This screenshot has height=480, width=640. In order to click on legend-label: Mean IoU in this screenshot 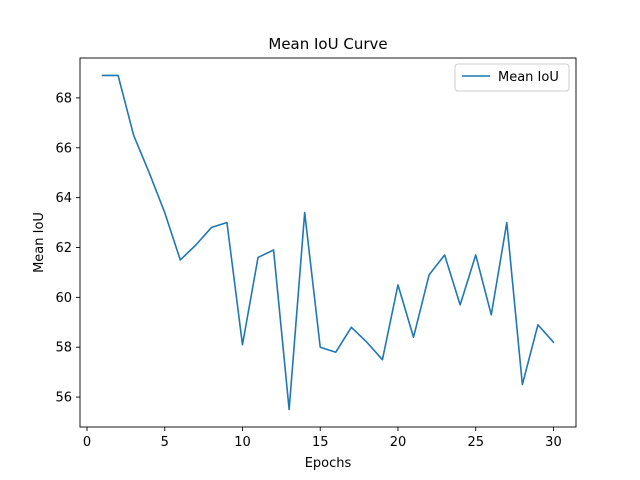, I will do `click(528, 77)`.